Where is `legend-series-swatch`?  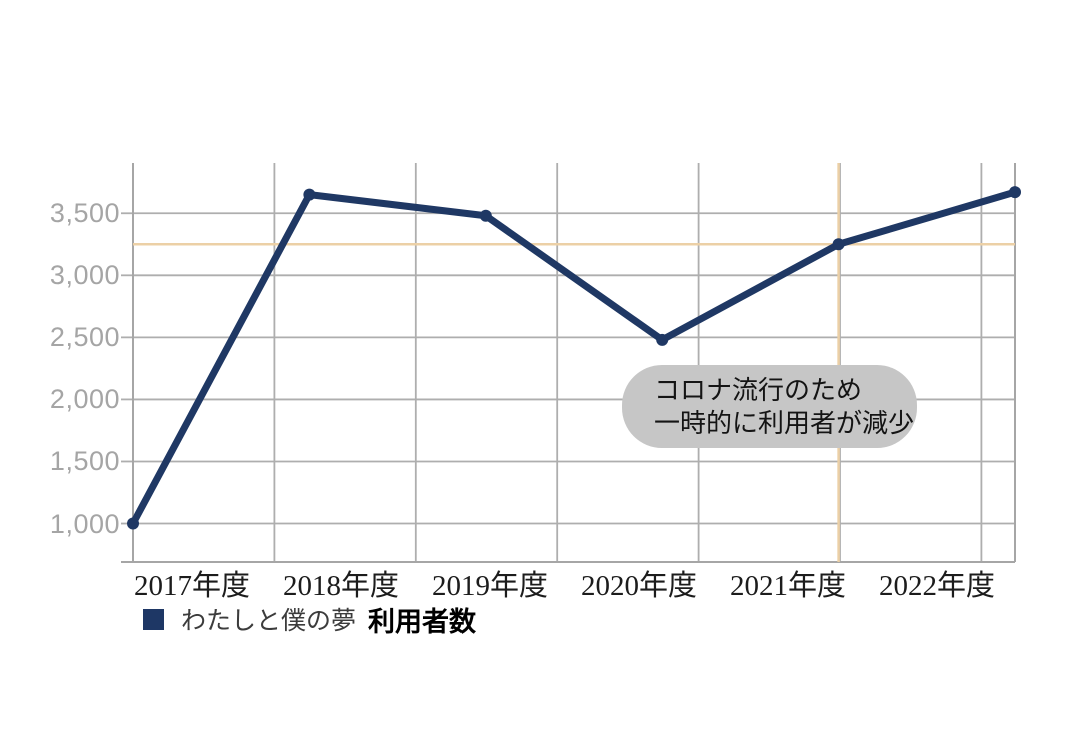
legend-series-swatch is located at coordinates (153, 619).